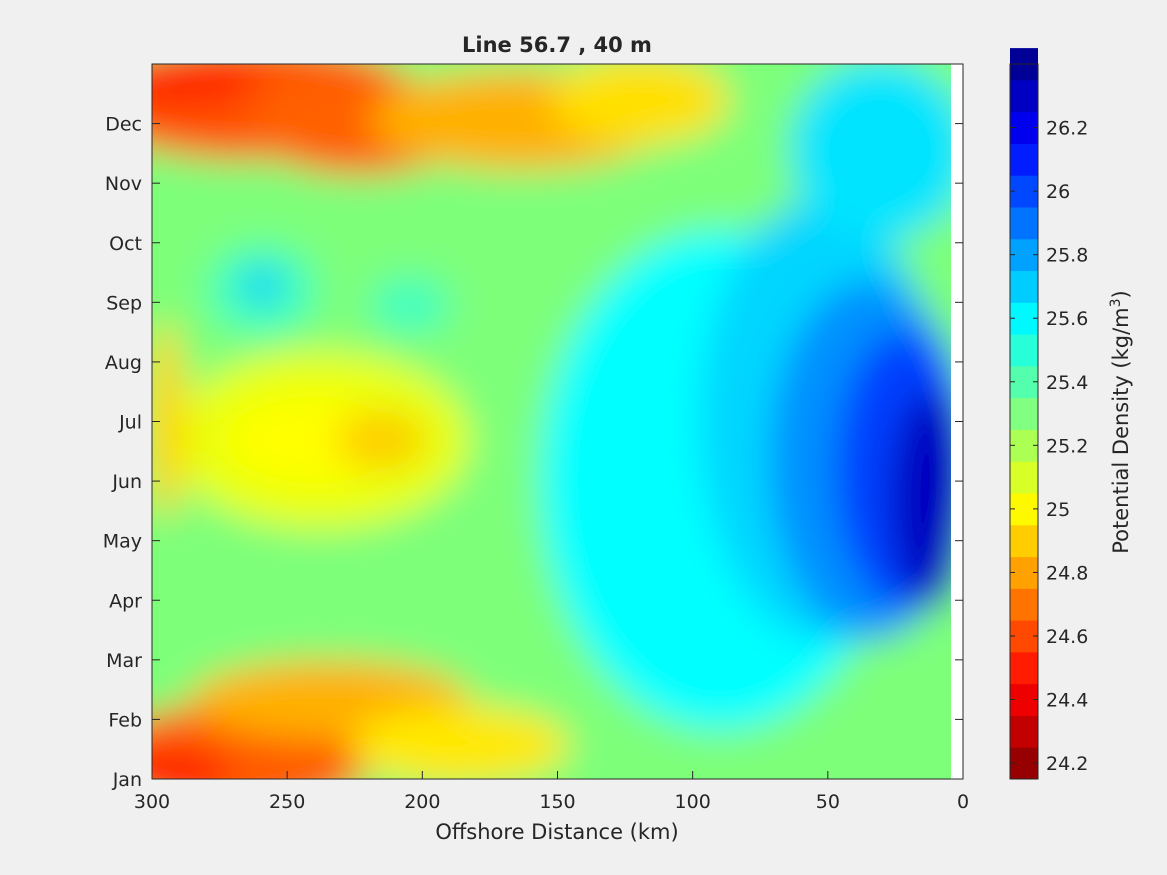  Describe the element at coordinates (693, 802) in the screenshot. I see `x-tick-label: 100` at that location.